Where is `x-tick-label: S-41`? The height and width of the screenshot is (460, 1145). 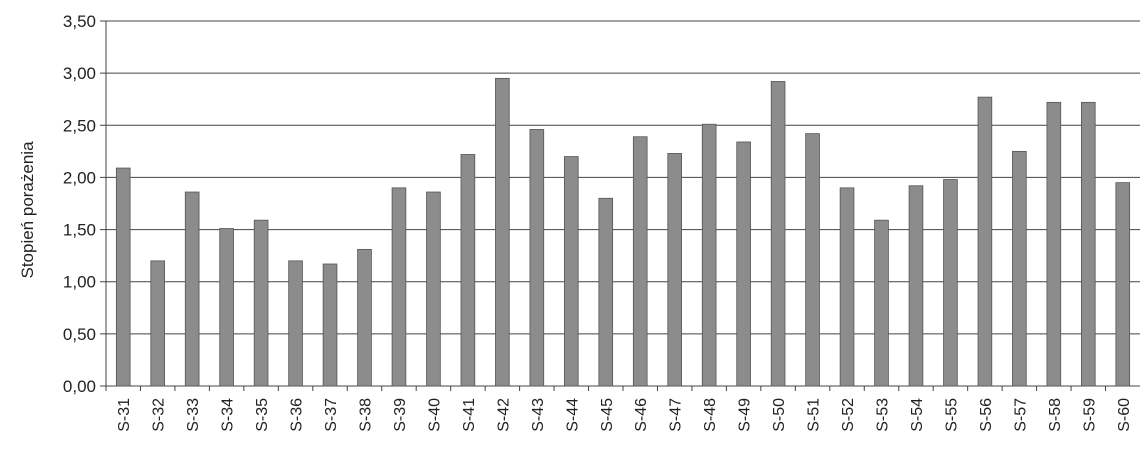
x-tick-label: S-41 is located at coordinates (469, 415).